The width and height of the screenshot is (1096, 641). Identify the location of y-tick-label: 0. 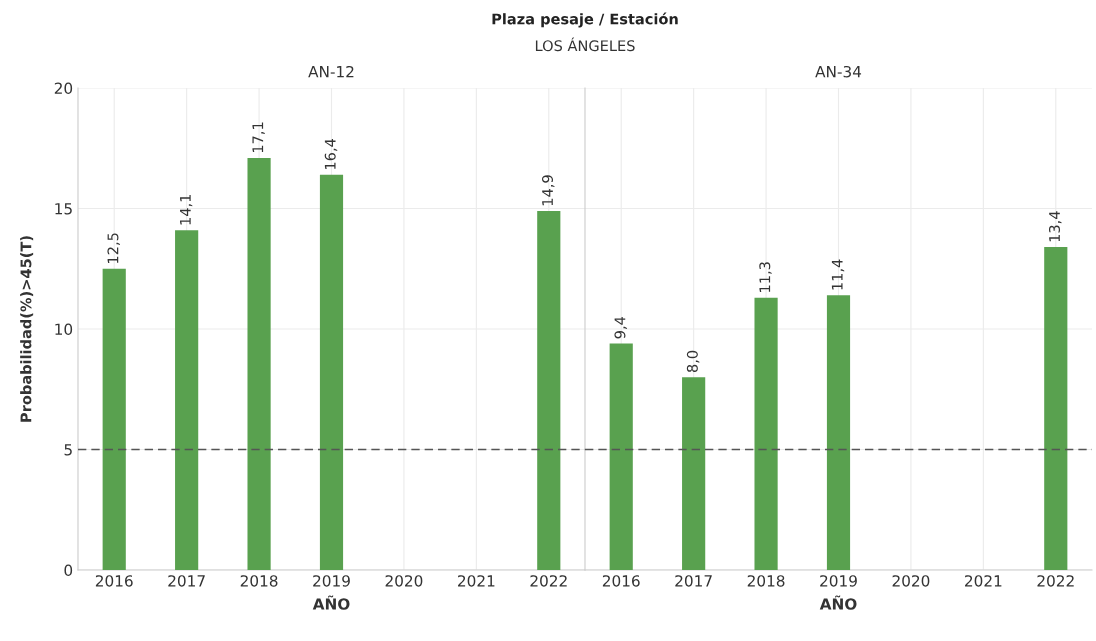
(68, 570).